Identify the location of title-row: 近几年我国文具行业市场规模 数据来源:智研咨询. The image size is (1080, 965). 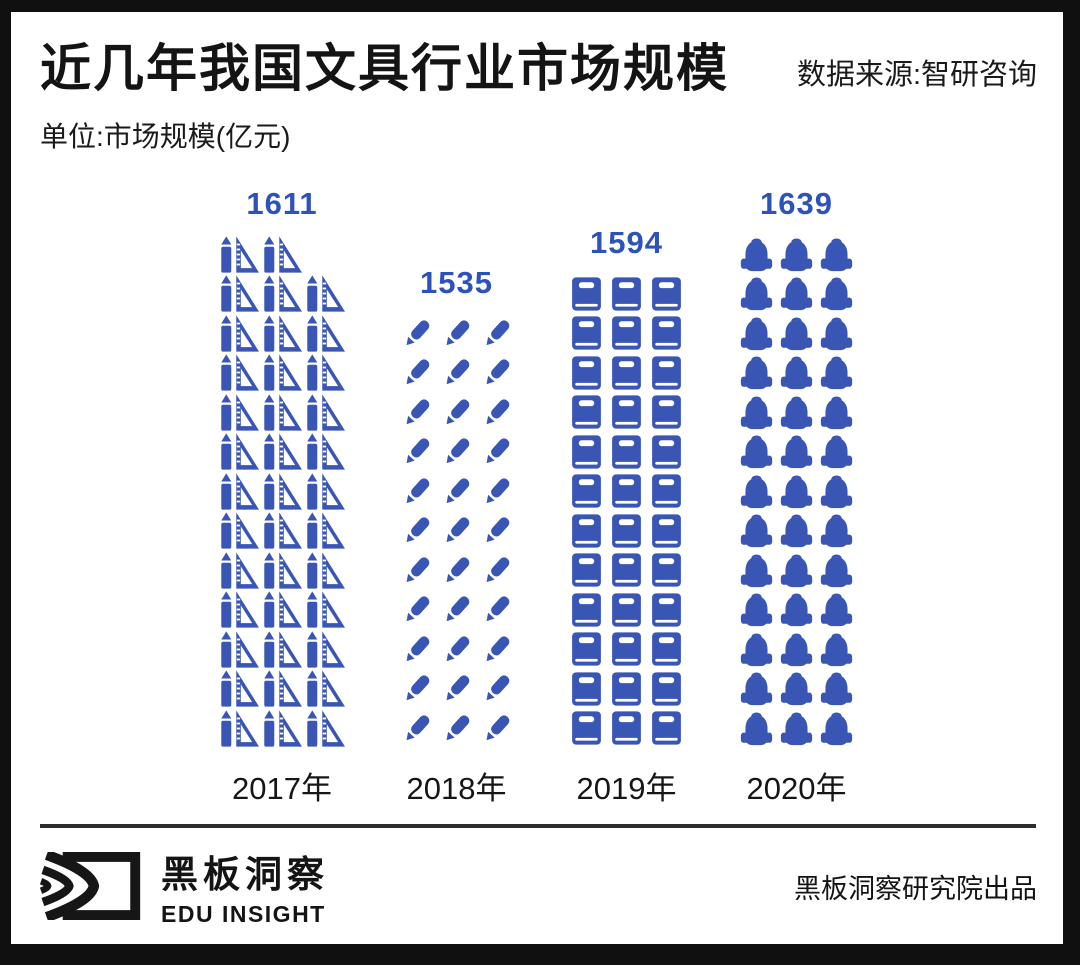
(538, 68).